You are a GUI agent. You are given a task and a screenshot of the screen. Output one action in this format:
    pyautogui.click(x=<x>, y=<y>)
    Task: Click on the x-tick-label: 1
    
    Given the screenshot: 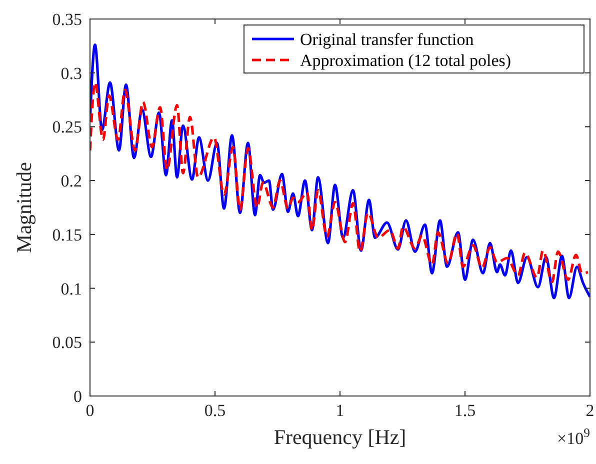 What is the action you would take?
    pyautogui.click(x=340, y=410)
    